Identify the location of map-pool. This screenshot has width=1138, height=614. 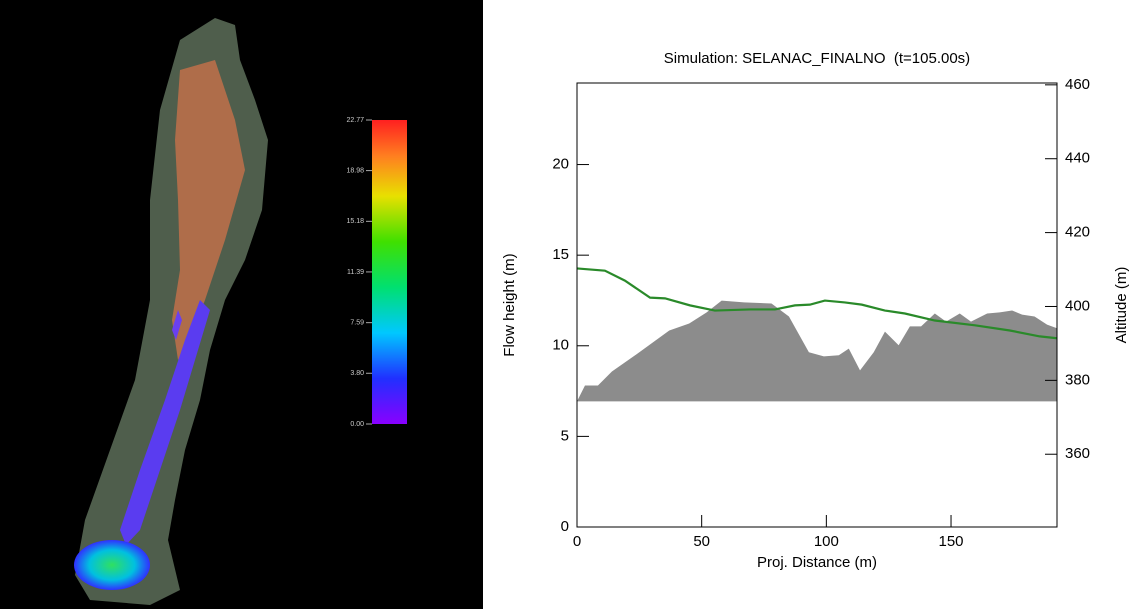
(112, 565).